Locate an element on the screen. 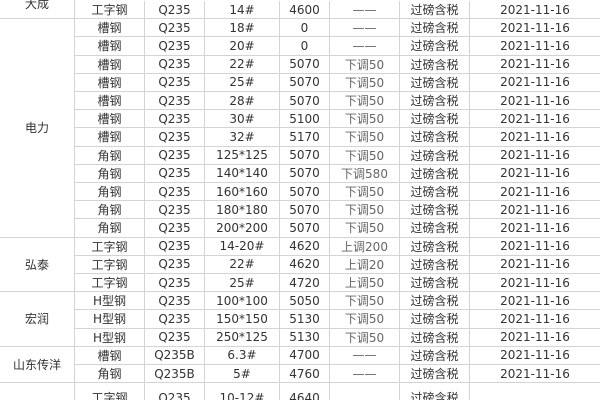 The height and width of the screenshot is (400, 600). price-cell: 5100 is located at coordinates (305, 119).